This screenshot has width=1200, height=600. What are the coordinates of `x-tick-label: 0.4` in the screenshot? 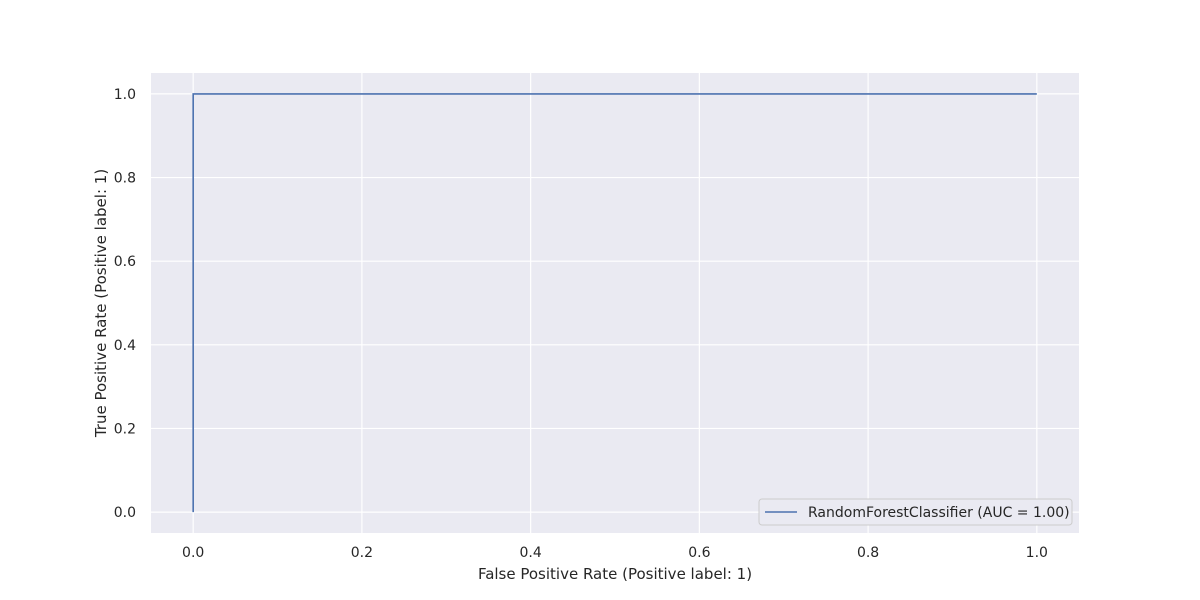 It's located at (531, 553).